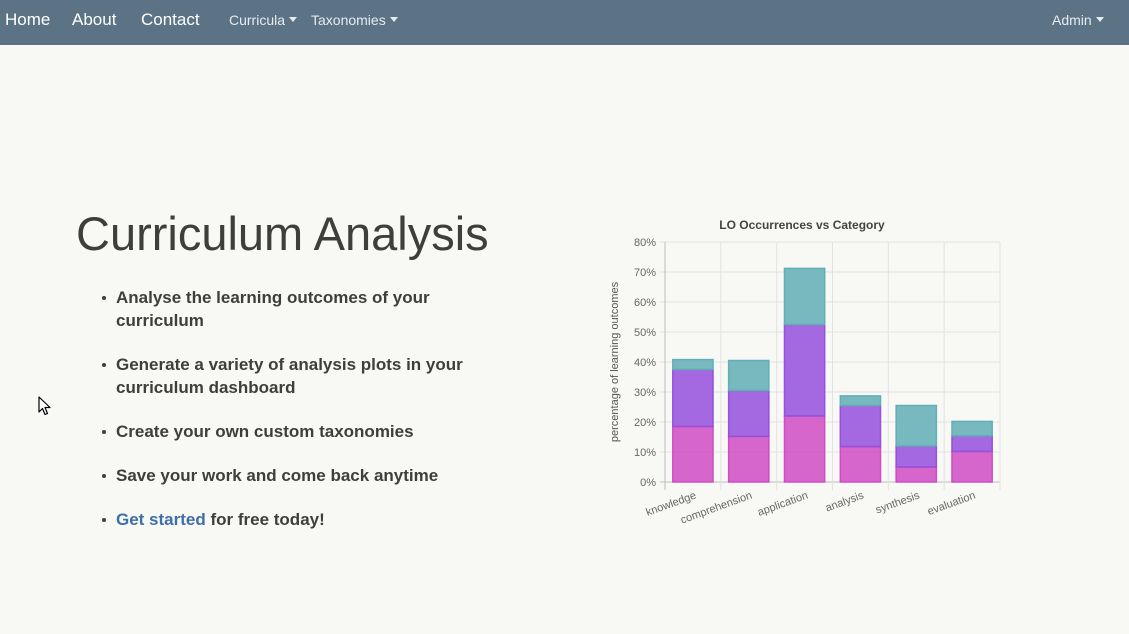 This screenshot has height=634, width=1129. I want to click on chart-y-tick-label: 10%, so click(645, 453).